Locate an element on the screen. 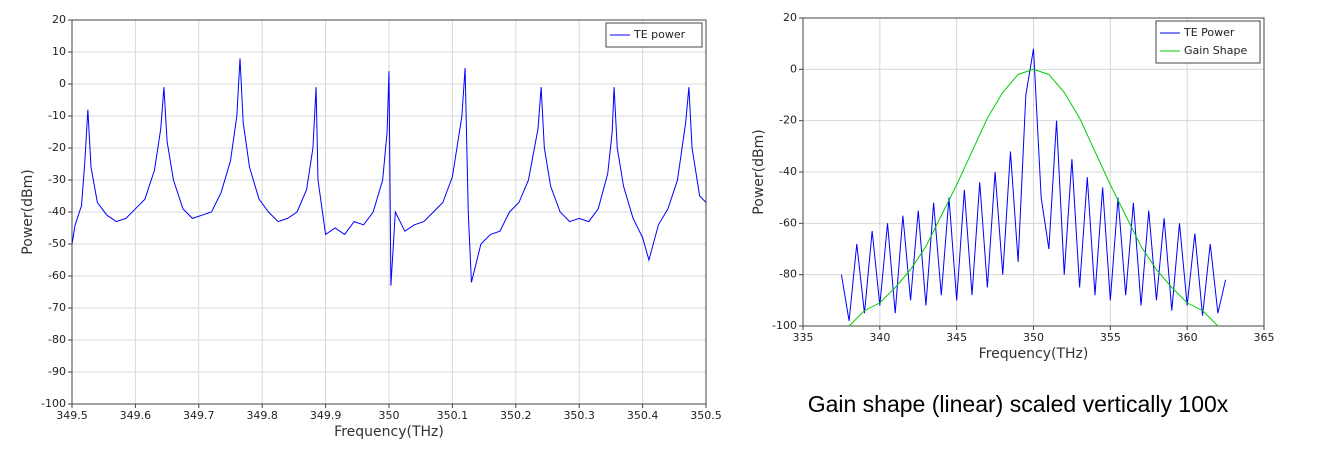  x-tick-label: 349.8 is located at coordinates (262, 415).